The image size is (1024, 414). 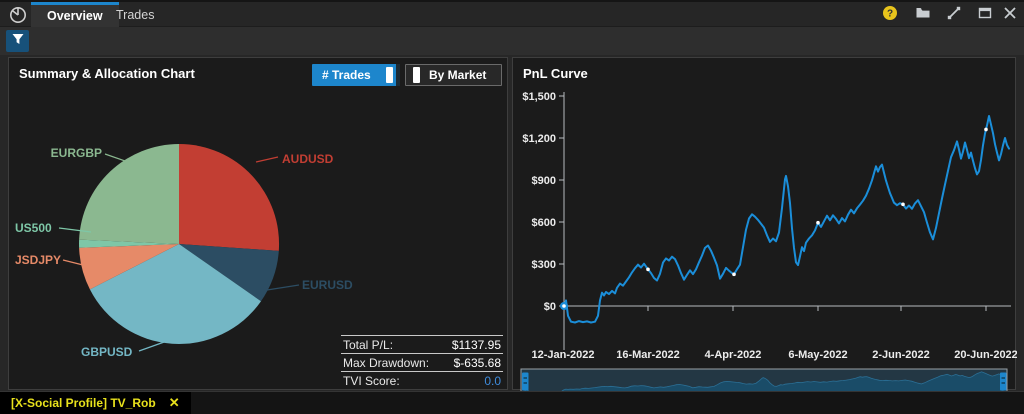 What do you see at coordinates (308, 159) in the screenshot?
I see `pie-label-audusd: AUDUSD` at bounding box center [308, 159].